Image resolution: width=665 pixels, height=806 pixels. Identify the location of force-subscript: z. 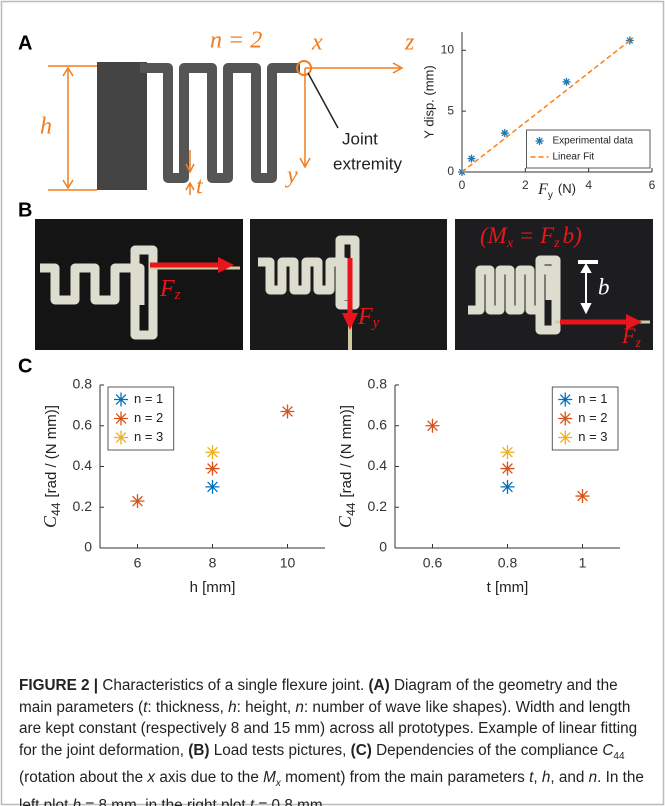
(177, 295).